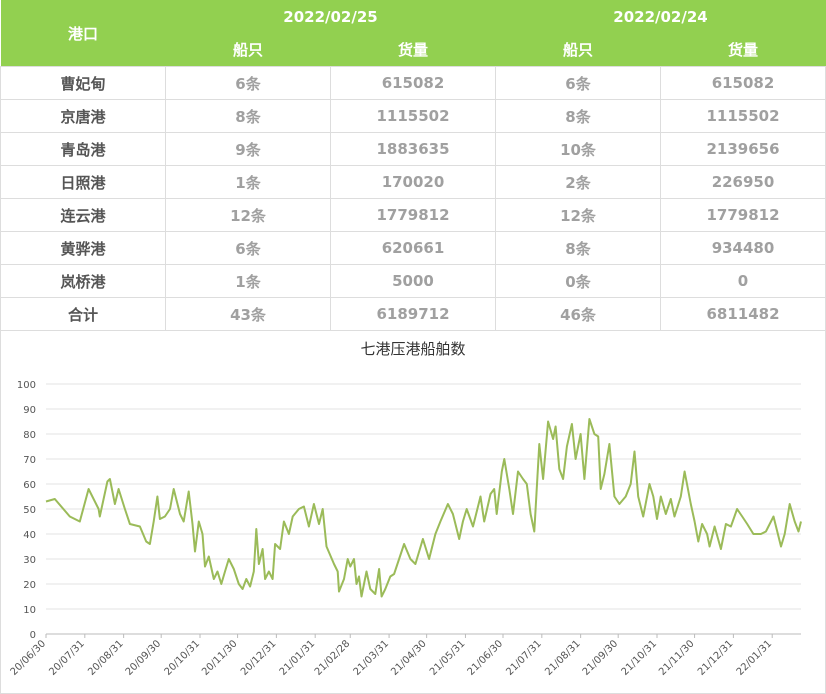 The image size is (826, 694). I want to click on port-cell: 岚桥港, so click(83, 281).